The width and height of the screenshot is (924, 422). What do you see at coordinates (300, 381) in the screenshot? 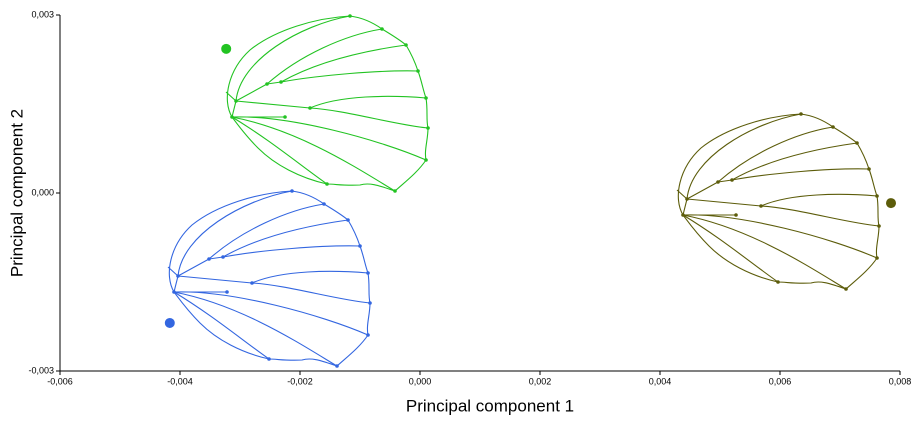
I see `x-tick-label: -0,002` at bounding box center [300, 381].